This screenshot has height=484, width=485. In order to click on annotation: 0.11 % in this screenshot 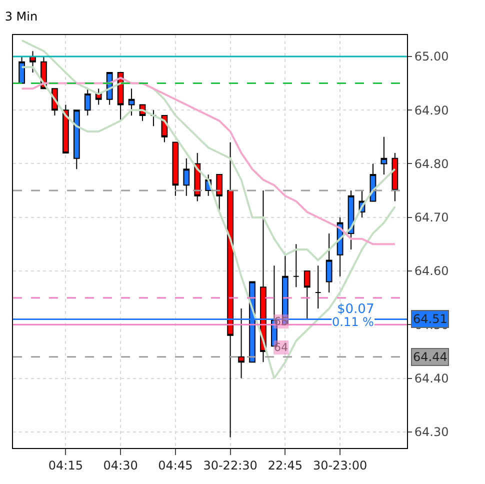, I will do `click(353, 322)`.